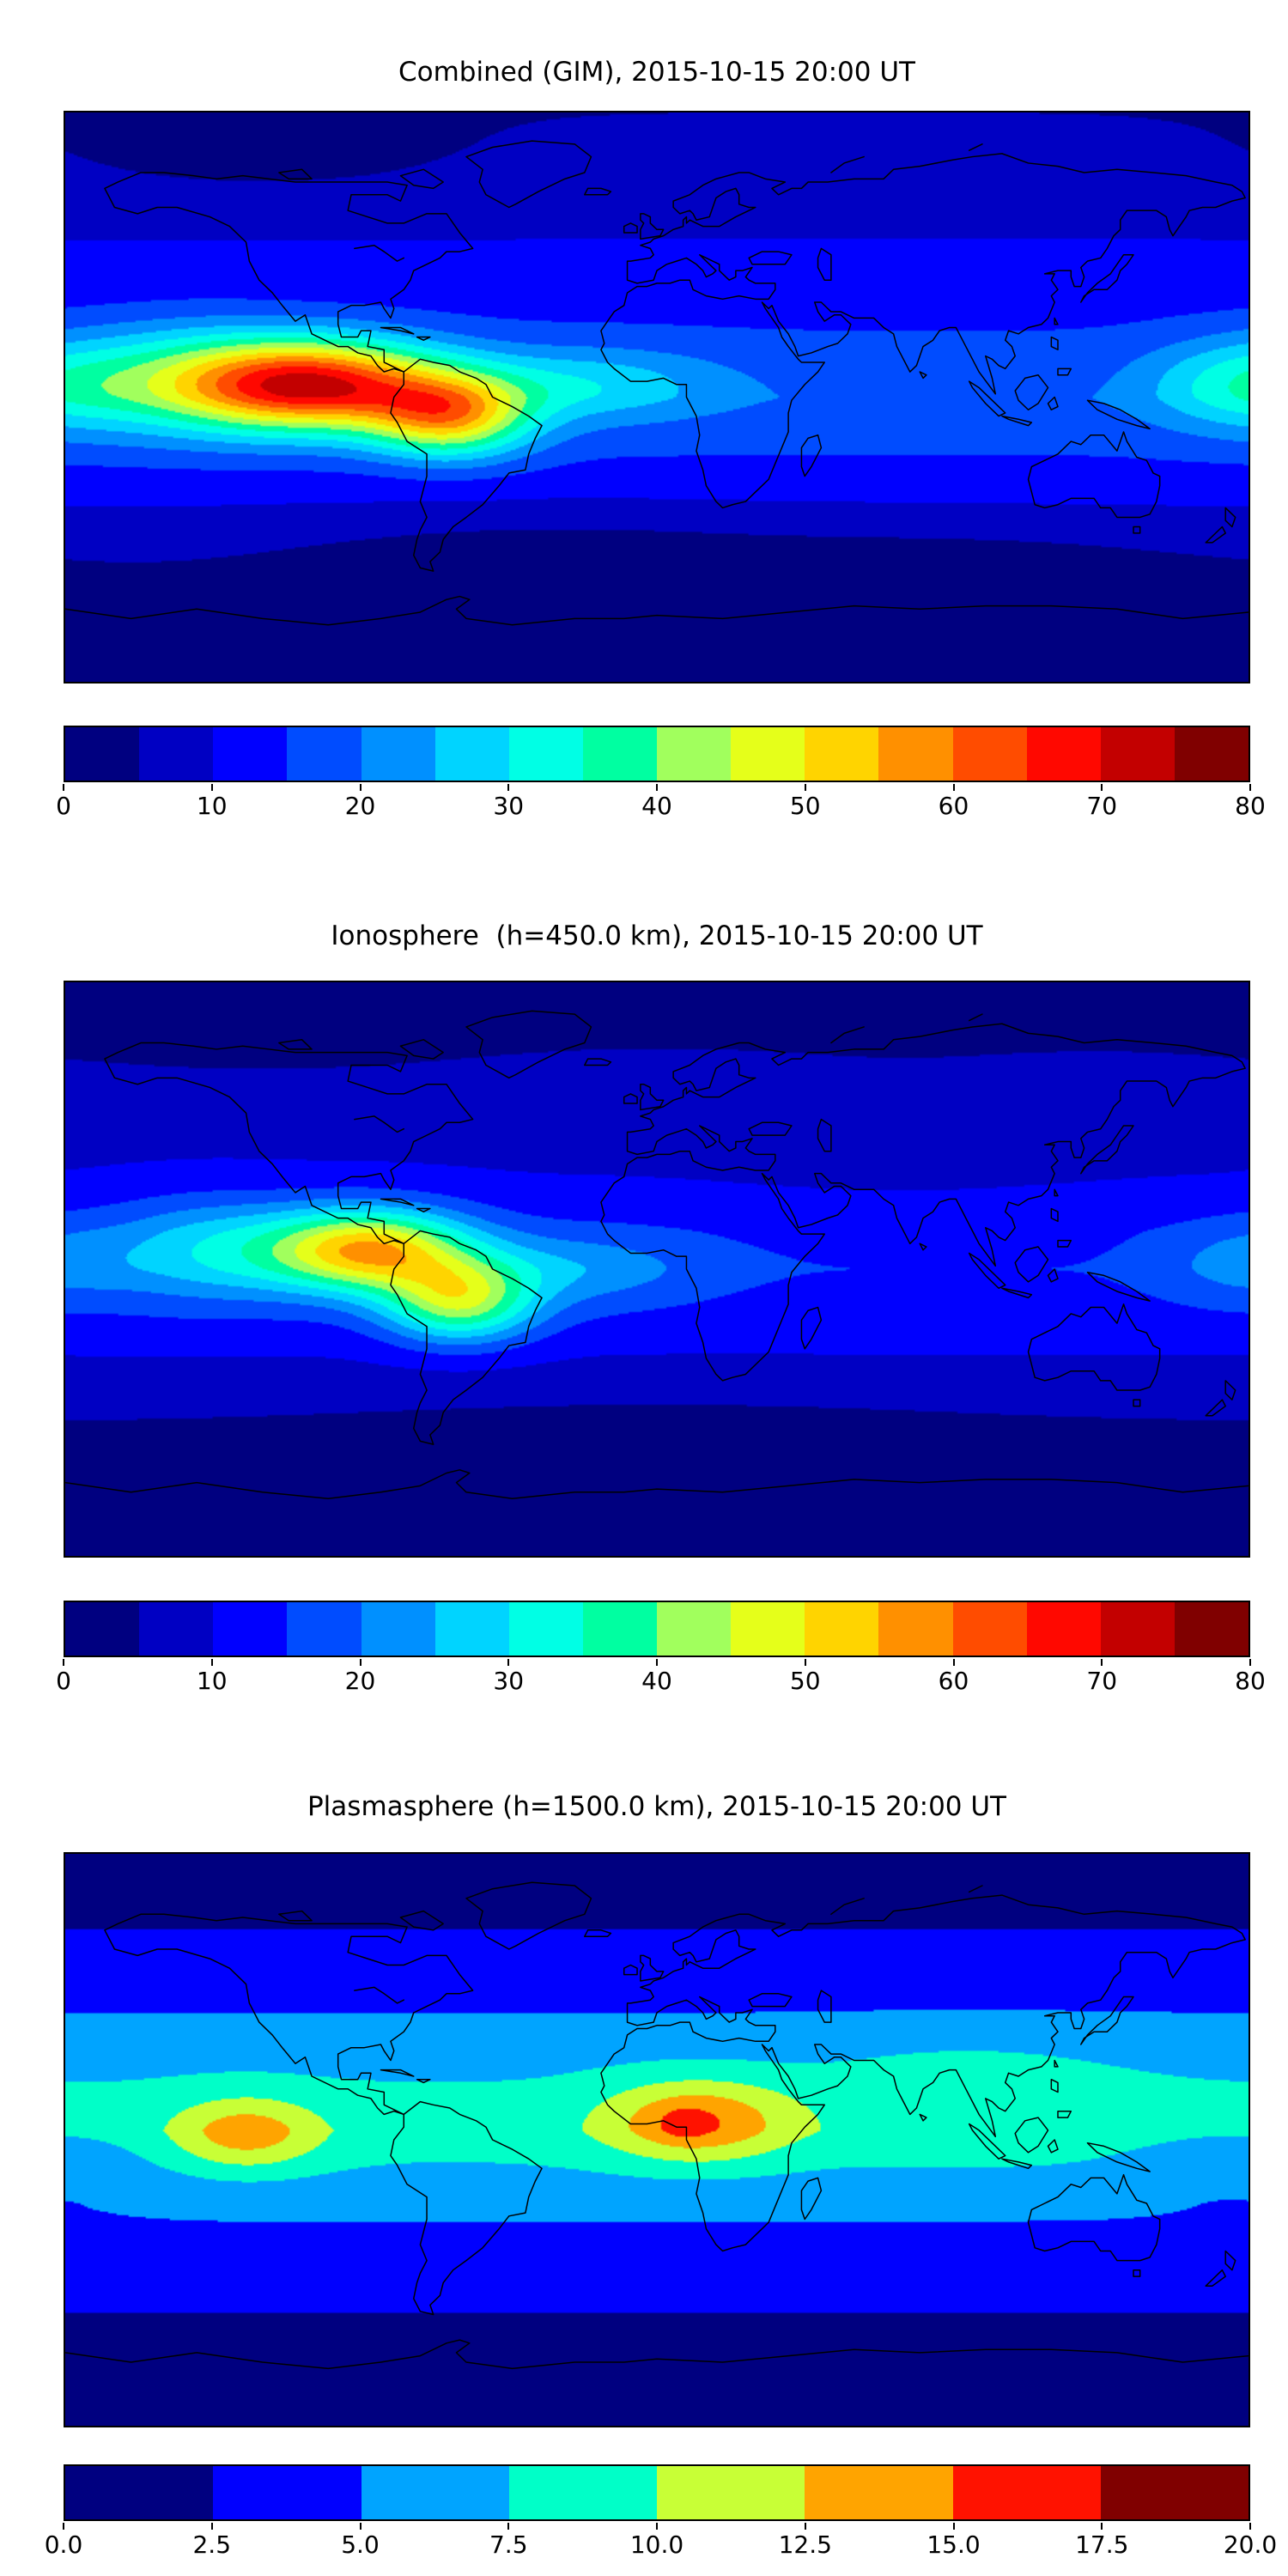  What do you see at coordinates (1102, 2544) in the screenshot?
I see `colorbar-tick-label: 17.5` at bounding box center [1102, 2544].